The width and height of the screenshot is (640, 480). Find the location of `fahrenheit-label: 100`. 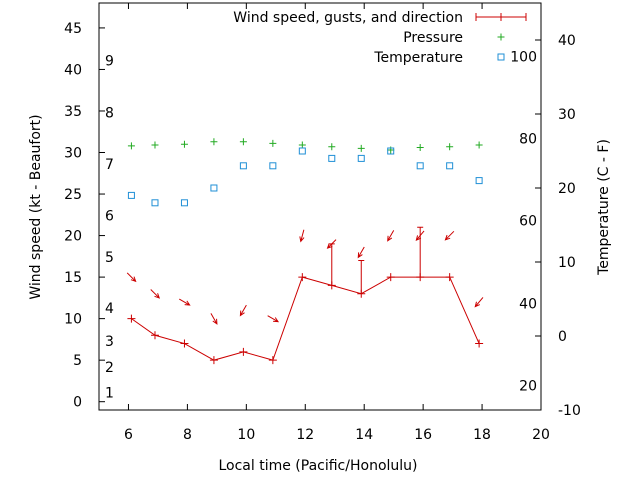

fahrenheit-label: 100 is located at coordinates (523, 57).